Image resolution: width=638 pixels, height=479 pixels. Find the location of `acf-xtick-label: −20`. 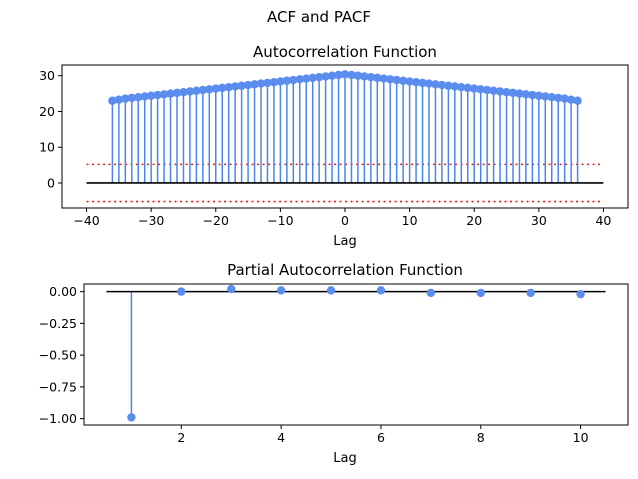

acf-xtick-label: −20 is located at coordinates (216, 220).